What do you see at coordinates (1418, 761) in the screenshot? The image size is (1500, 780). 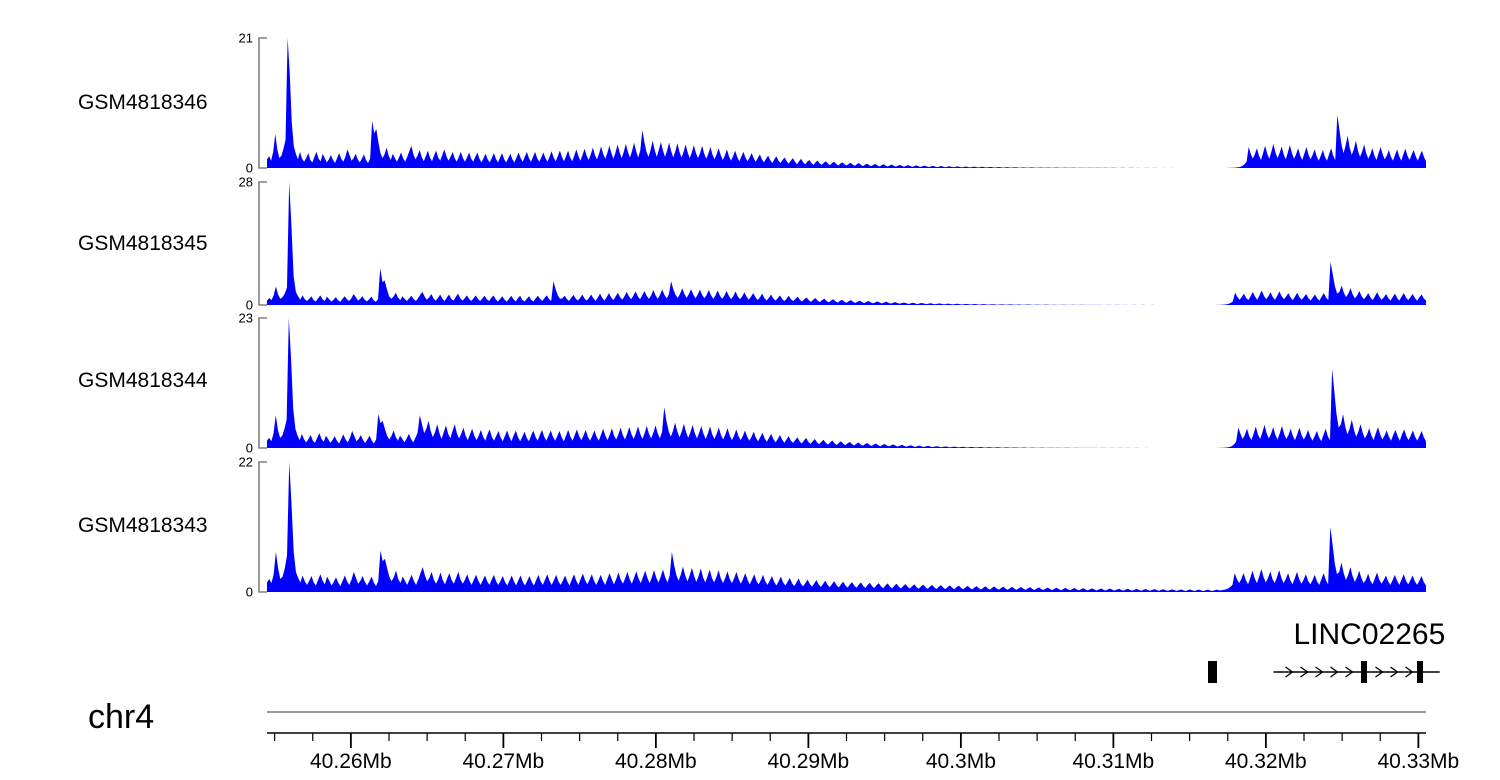 I see `axis-tick-label: 40.33Mb` at bounding box center [1418, 761].